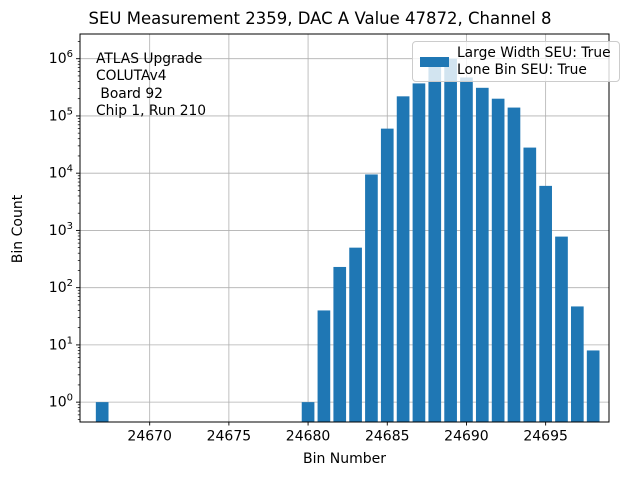 This screenshot has height=480, width=640. What do you see at coordinates (61, 344) in the screenshot?
I see `y-tick-label-1e1: 10¹` at bounding box center [61, 344].